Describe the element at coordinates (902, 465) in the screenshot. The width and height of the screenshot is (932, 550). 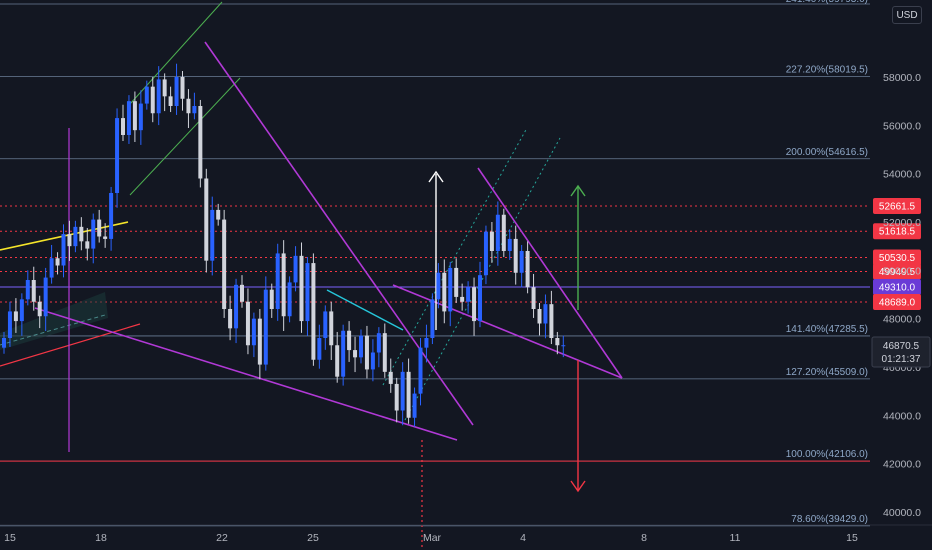
I see `price-tick-label: 42000.0` at that location.